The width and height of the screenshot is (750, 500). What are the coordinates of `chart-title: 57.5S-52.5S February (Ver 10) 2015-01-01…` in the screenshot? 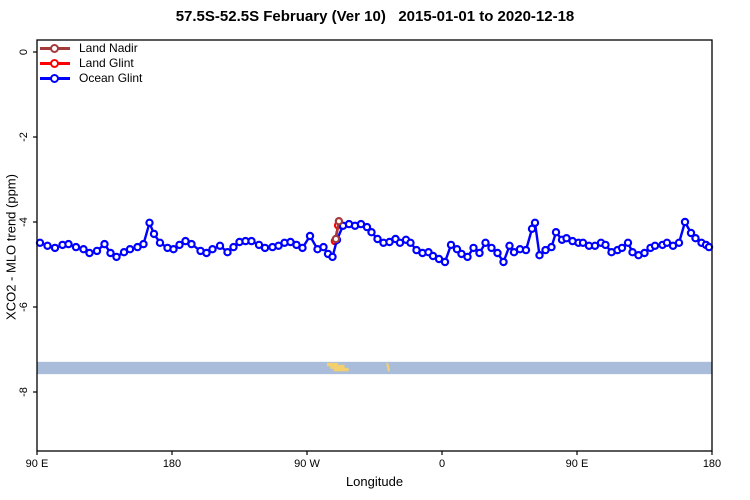 It's located at (375, 16).